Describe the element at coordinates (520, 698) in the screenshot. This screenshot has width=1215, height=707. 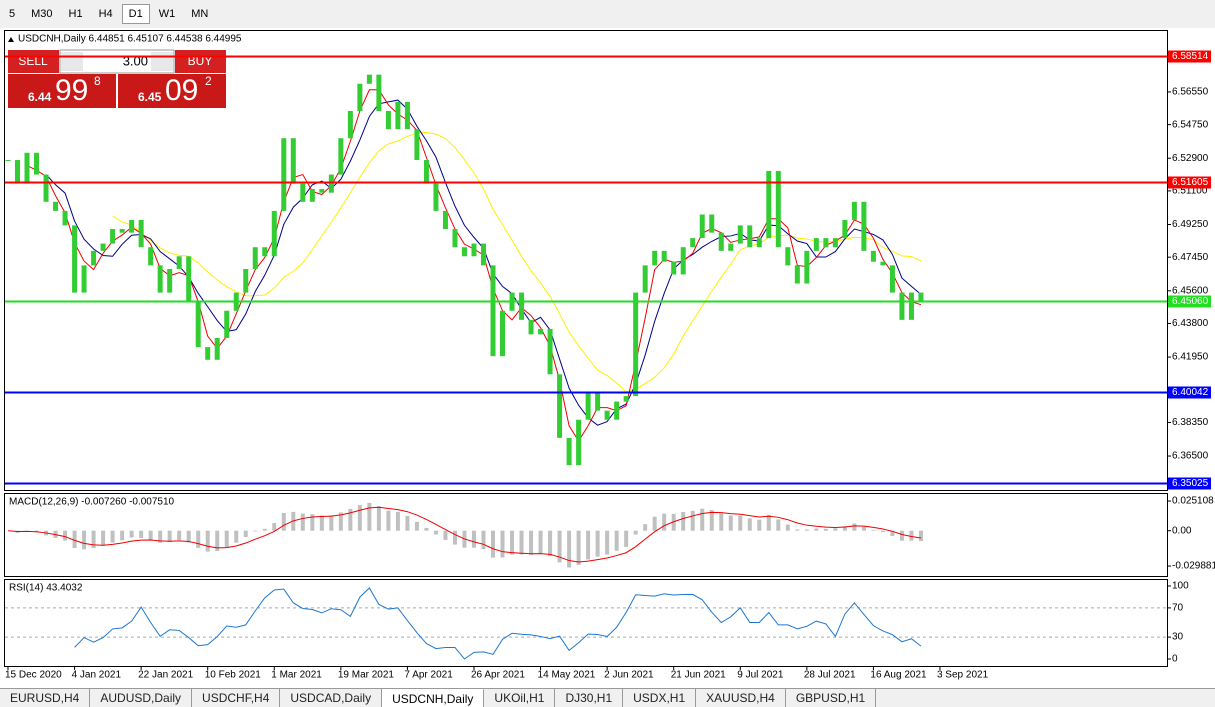
I see `symbol-tab: UKOil,H1` at that location.